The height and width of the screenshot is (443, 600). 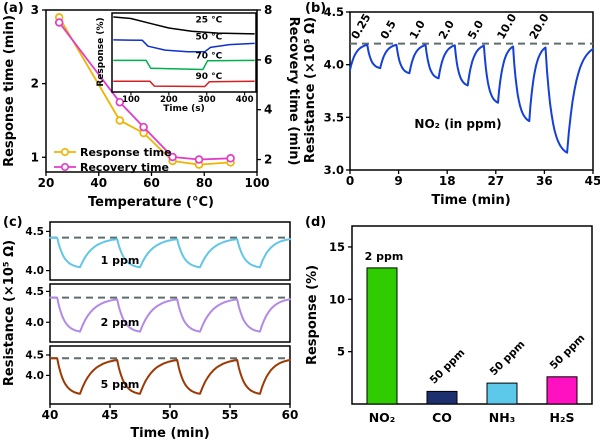 What do you see at coordinates (183, 109) in the screenshot?
I see `a-inset-x-axis-label: Time (s)` at bounding box center [183, 109].